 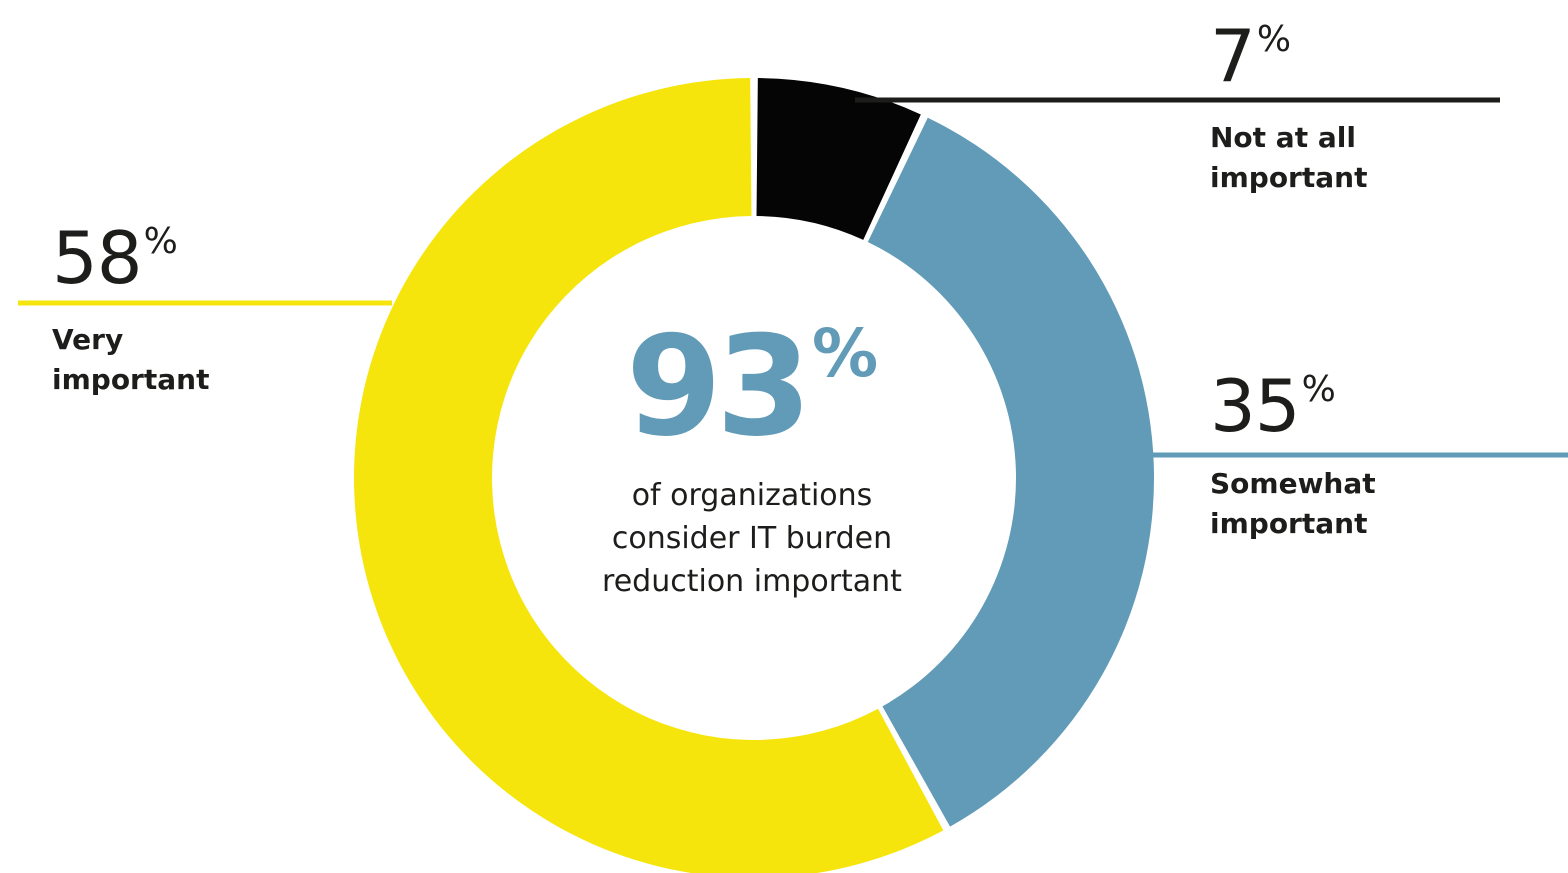 What do you see at coordinates (115, 258) in the screenshot?
I see `callout-value: 58%` at bounding box center [115, 258].